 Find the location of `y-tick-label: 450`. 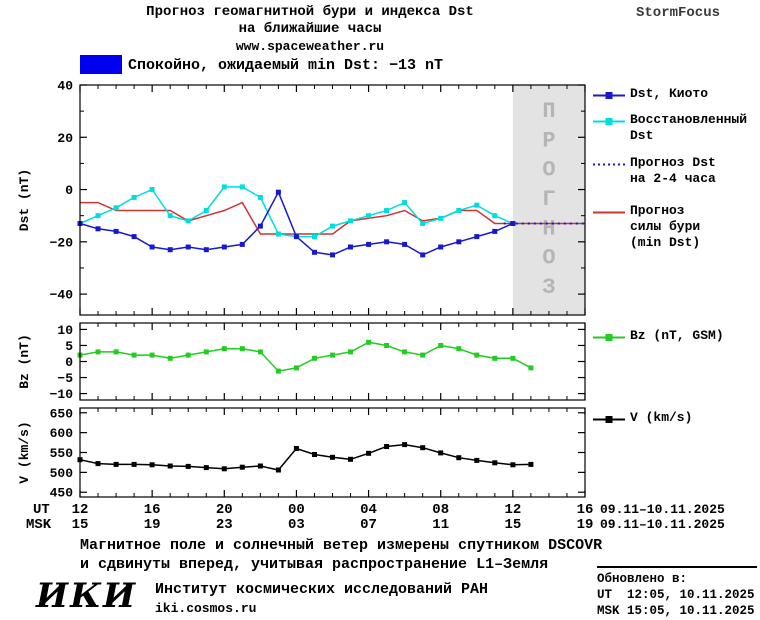

y-tick-label: 450 is located at coordinates (62, 493).